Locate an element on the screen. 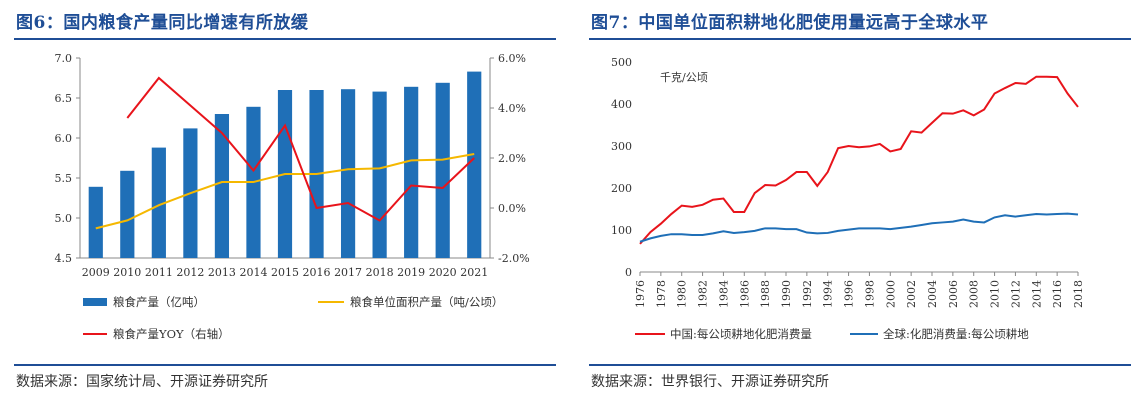  x-tick-label: 2017 is located at coordinates (348, 272).